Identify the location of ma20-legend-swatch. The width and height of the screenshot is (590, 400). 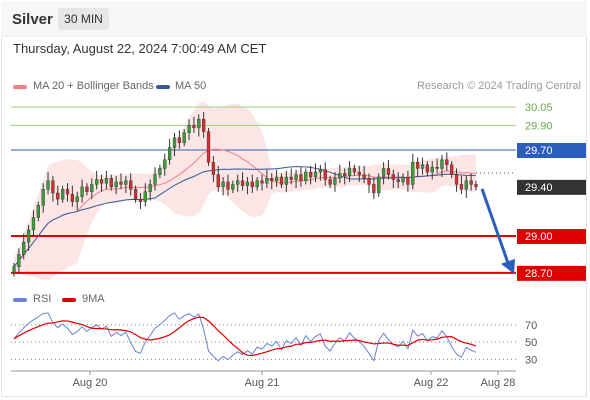
(20, 87).